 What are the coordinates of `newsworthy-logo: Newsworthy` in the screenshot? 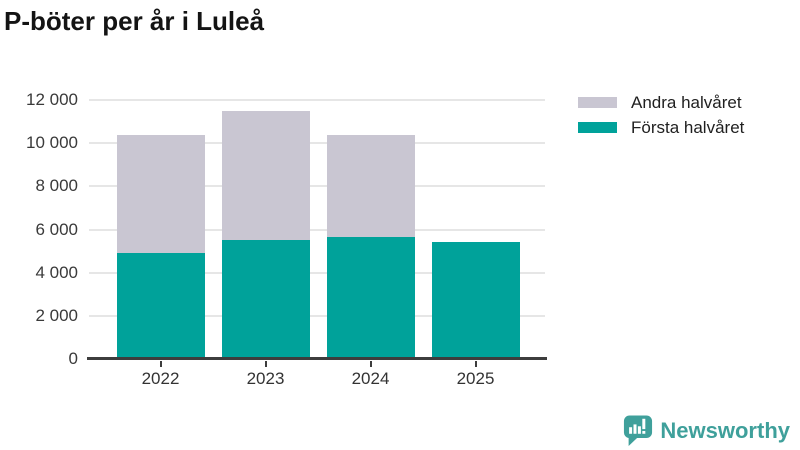 It's located at (706, 430).